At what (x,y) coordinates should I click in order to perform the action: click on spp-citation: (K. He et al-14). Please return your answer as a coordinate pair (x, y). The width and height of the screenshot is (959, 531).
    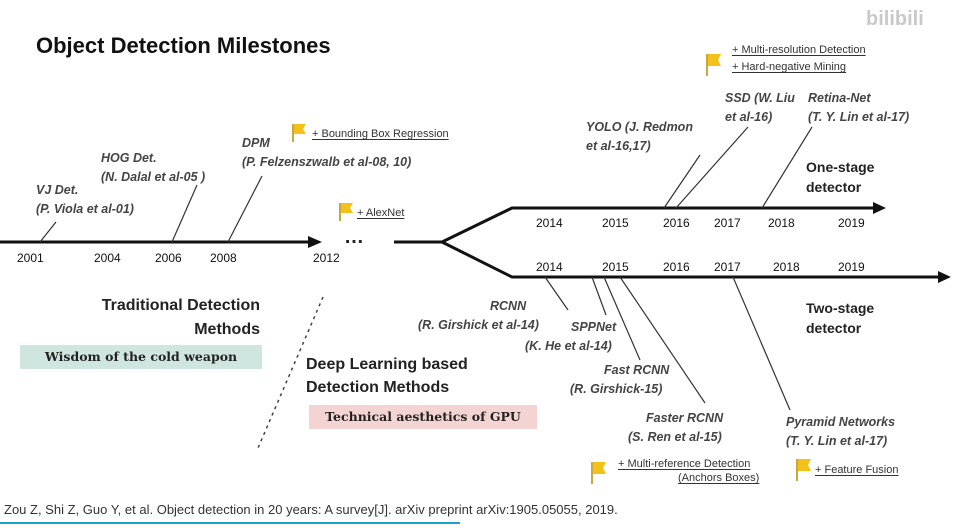
    Looking at the image, I should click on (568, 346).